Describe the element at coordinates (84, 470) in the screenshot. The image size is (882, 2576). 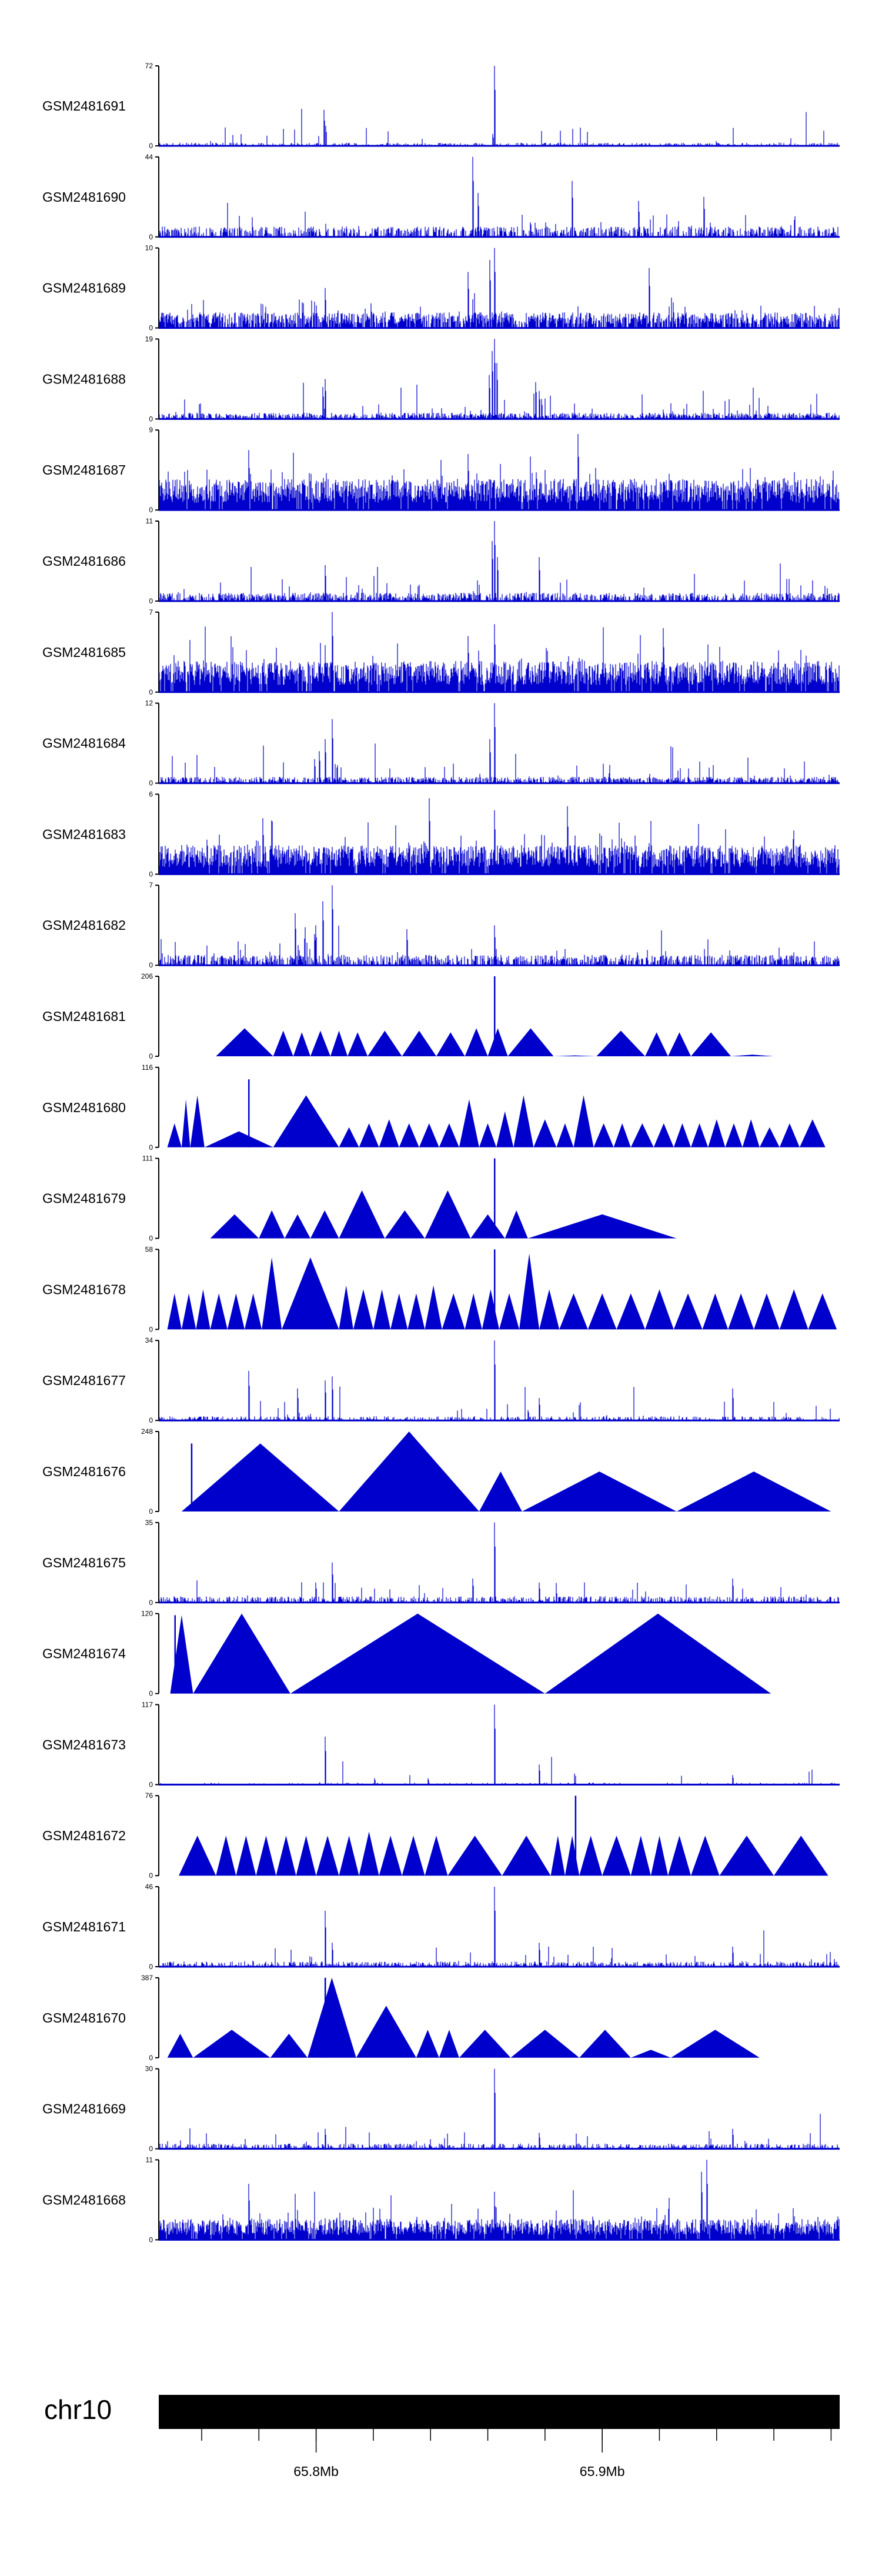
I see `track-label: GSM2481687` at that location.